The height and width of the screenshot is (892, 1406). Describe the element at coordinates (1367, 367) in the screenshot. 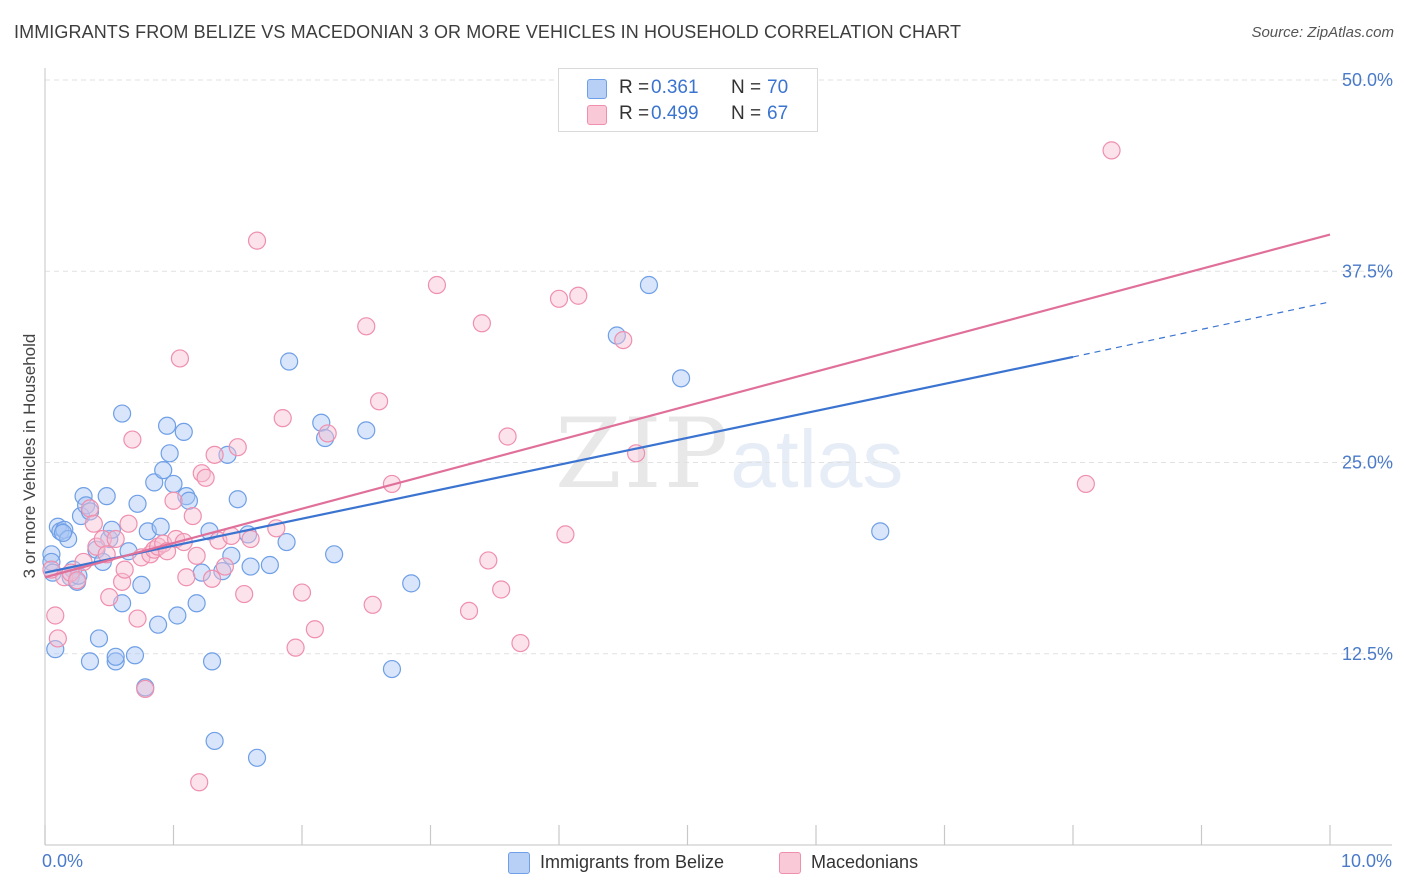

I see `y-tick-labels: 12.5% 25.0% 37.5% 50.0%` at that location.